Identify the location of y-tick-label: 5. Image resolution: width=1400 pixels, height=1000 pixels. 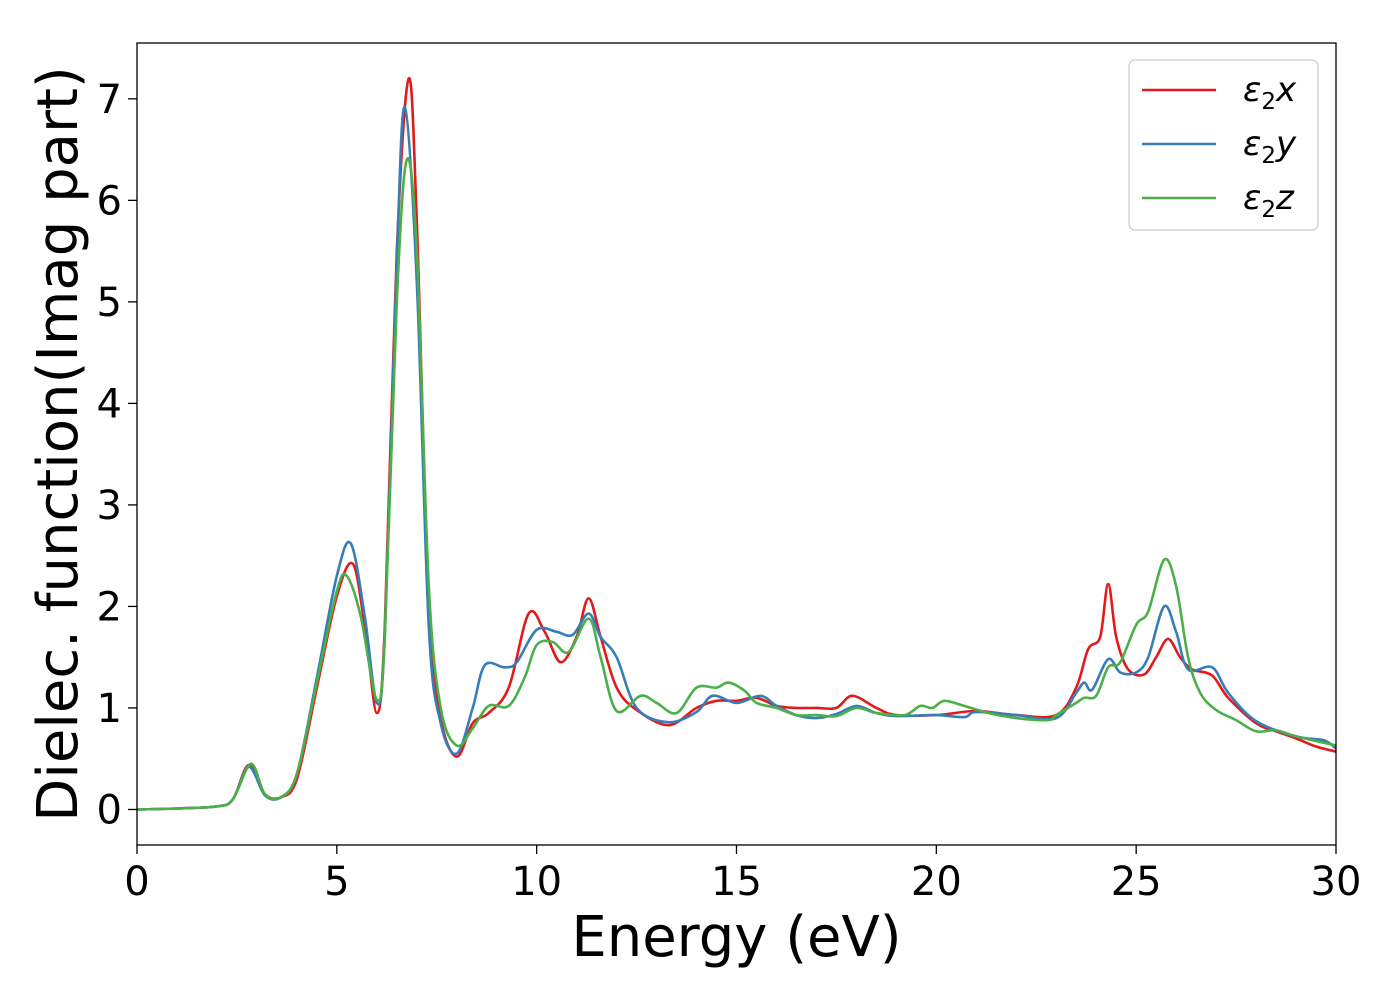
(109, 303).